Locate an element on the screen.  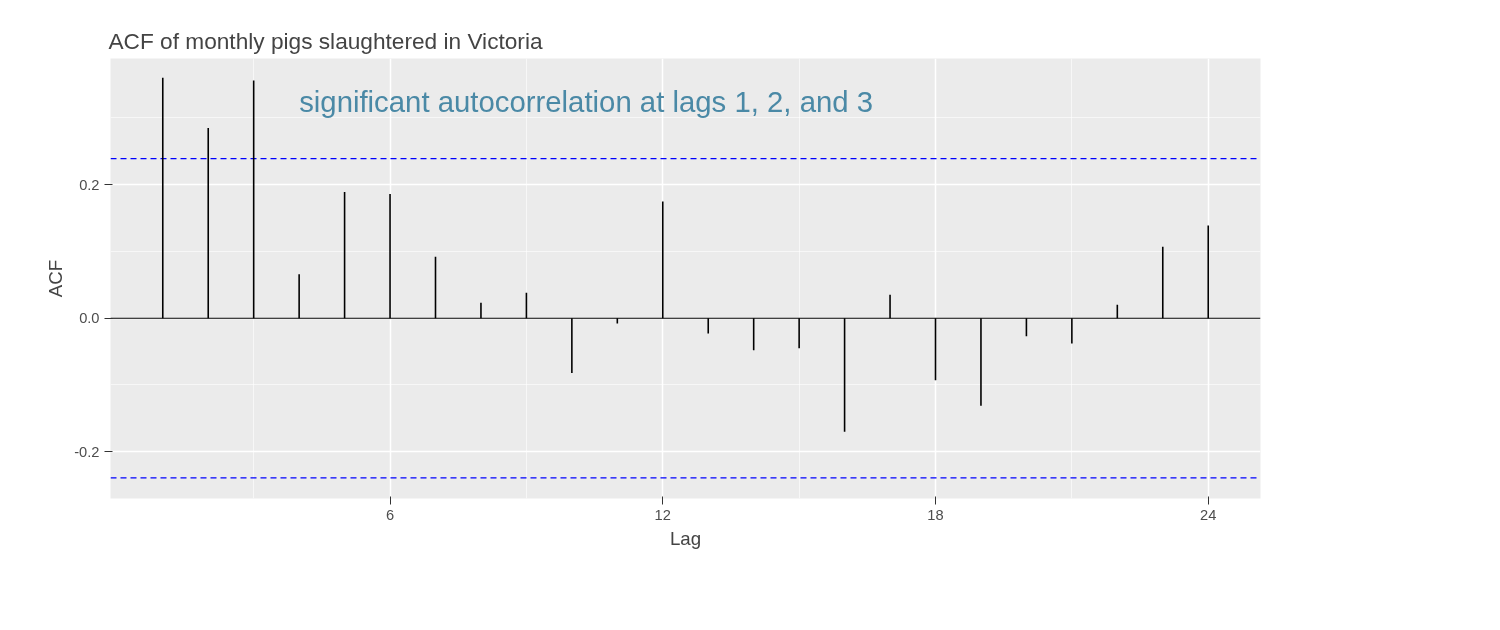
x-tick-label: 6 is located at coordinates (390, 514).